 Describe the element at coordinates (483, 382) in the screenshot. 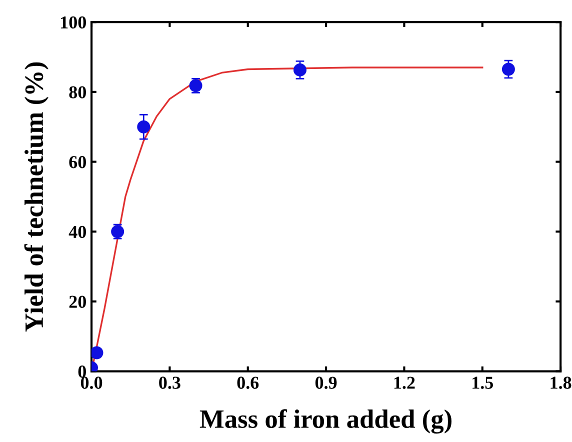

I see `x-tick-label: 1.5` at that location.